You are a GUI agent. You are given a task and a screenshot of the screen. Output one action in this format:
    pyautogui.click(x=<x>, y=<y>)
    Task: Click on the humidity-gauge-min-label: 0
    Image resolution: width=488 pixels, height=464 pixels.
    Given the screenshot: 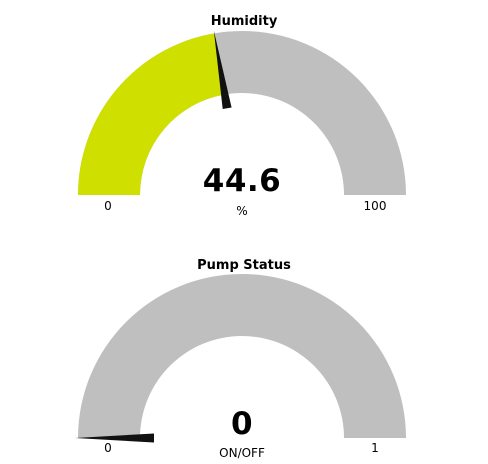 What is the action you would take?
    pyautogui.click(x=108, y=206)
    